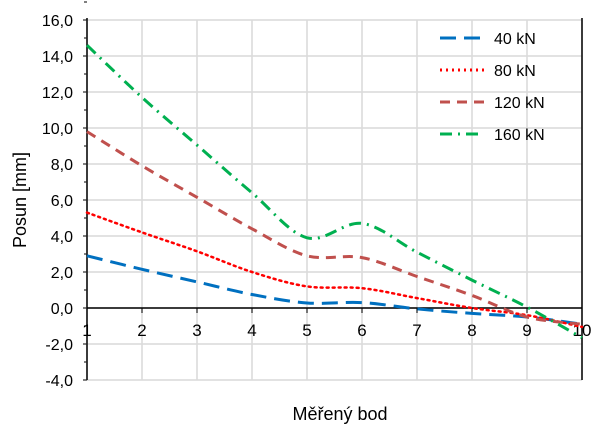  I want to click on x-tick-label: 6, so click(361, 330).